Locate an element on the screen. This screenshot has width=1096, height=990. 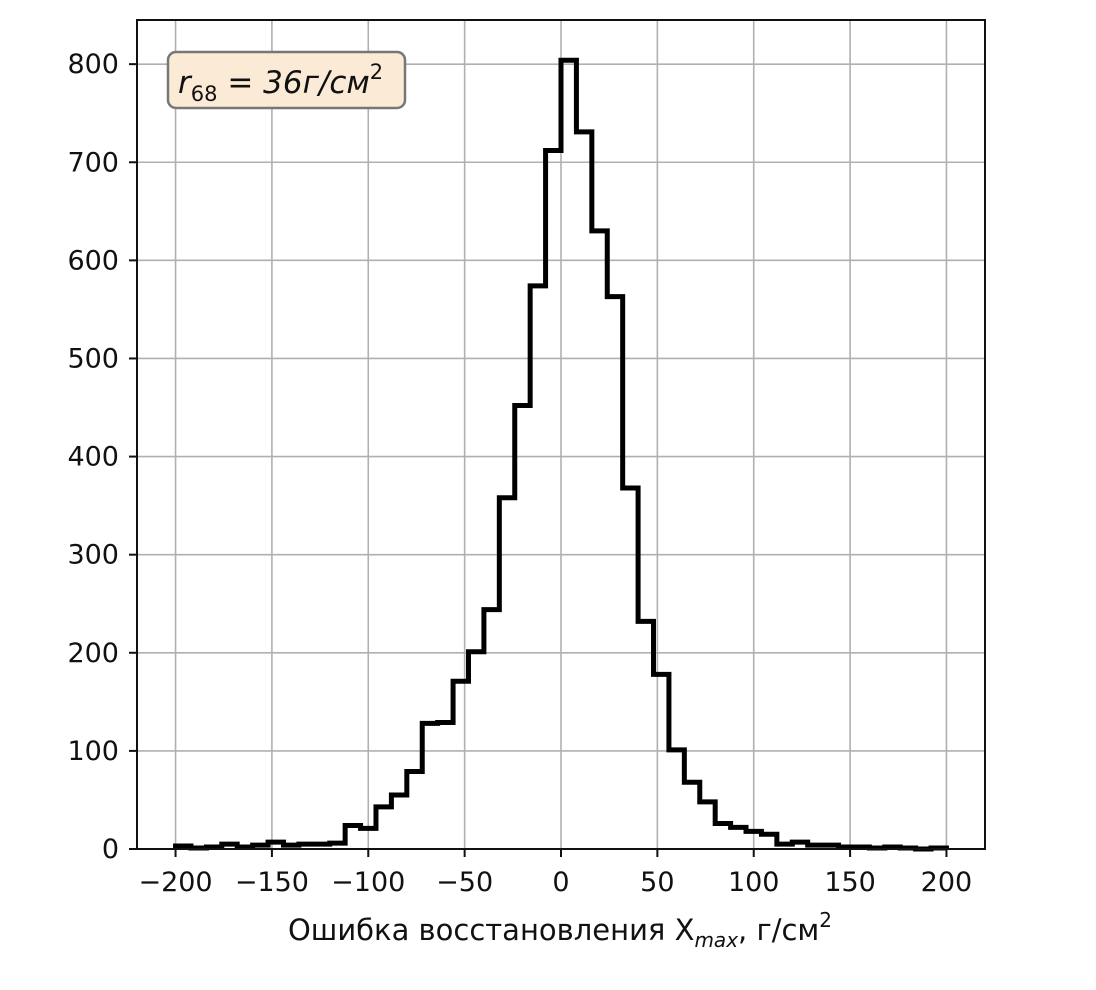
annotation-background is located at coordinates (286, 80).